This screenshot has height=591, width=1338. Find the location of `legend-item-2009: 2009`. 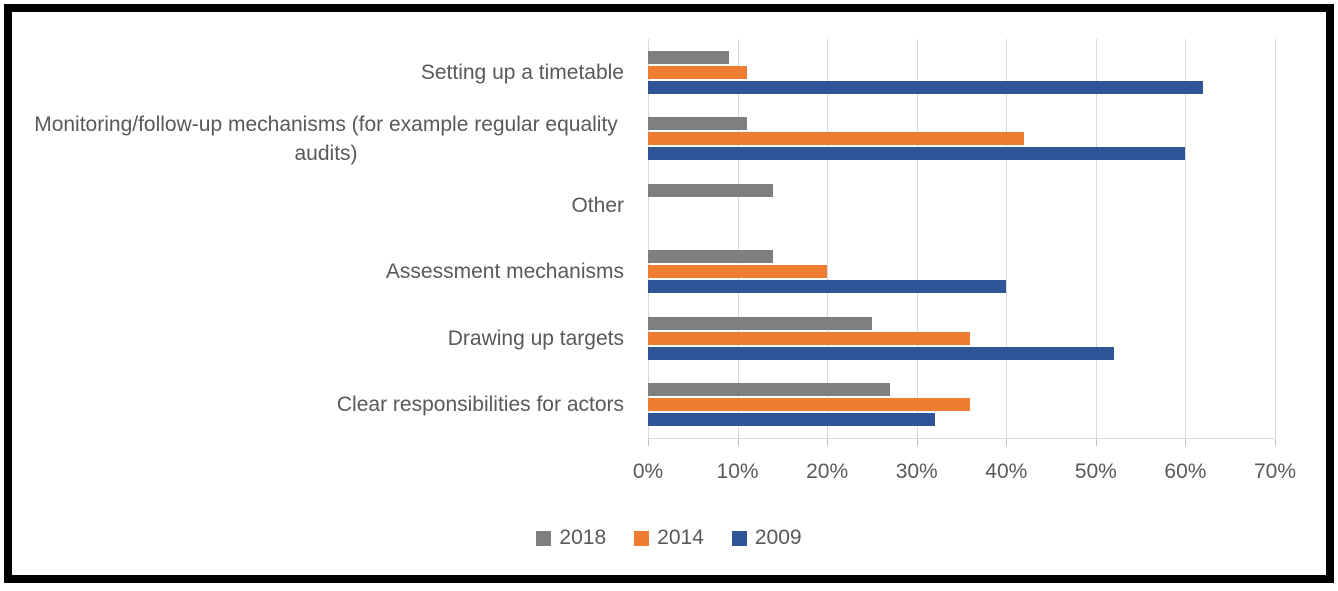

legend-item-2009: 2009 is located at coordinates (766, 538).